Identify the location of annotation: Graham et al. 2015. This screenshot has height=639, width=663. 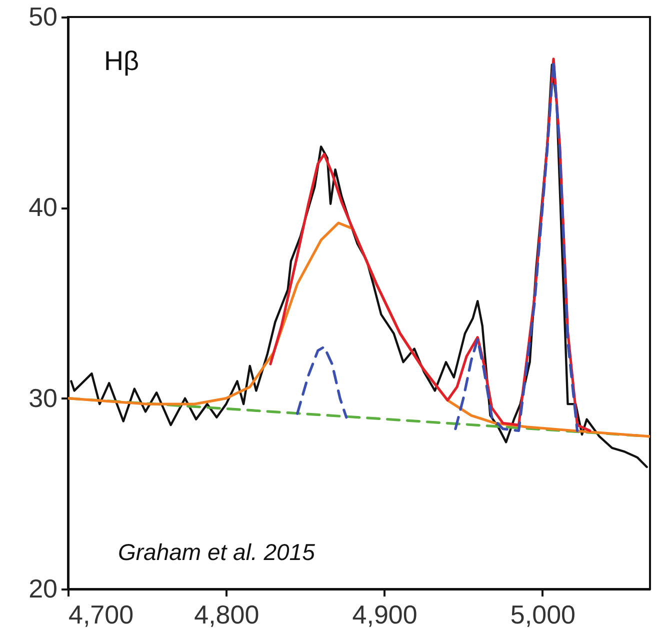
(217, 552).